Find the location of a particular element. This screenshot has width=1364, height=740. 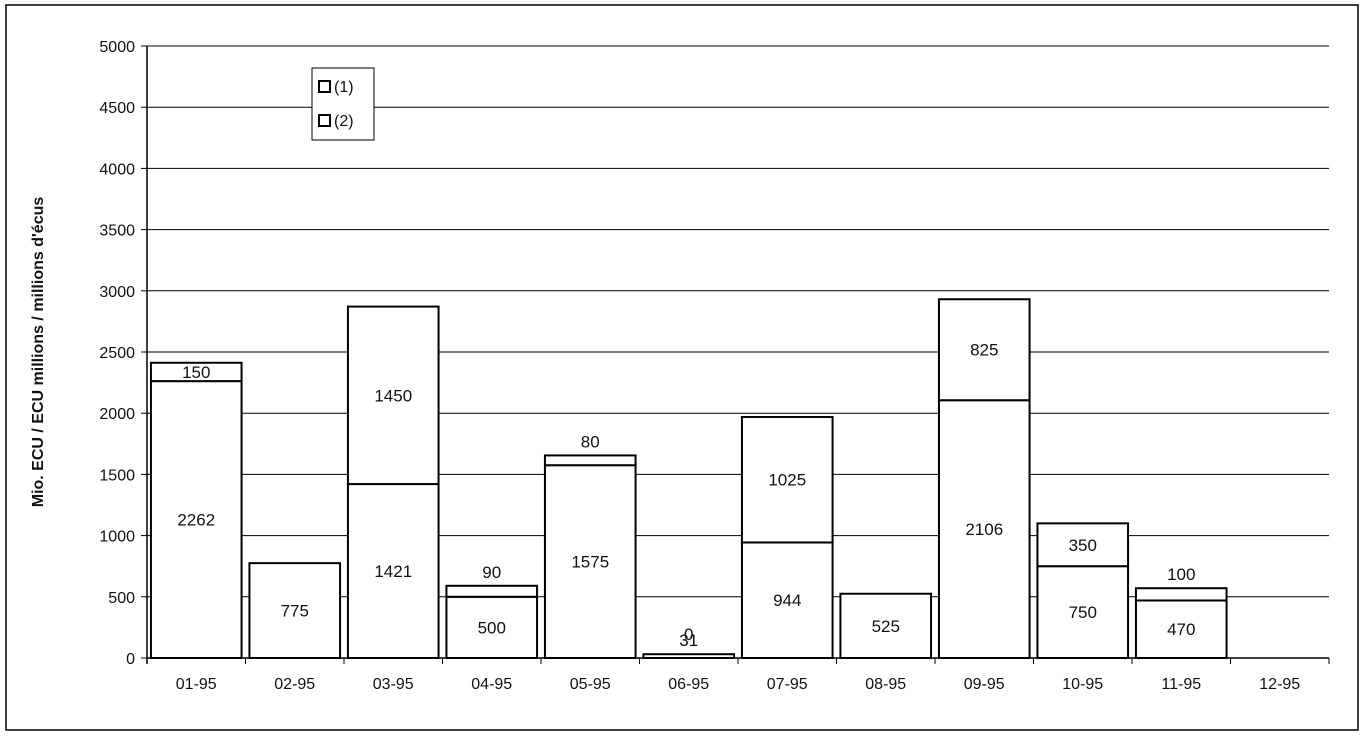

data-label-series1: 2262 is located at coordinates (196, 520).